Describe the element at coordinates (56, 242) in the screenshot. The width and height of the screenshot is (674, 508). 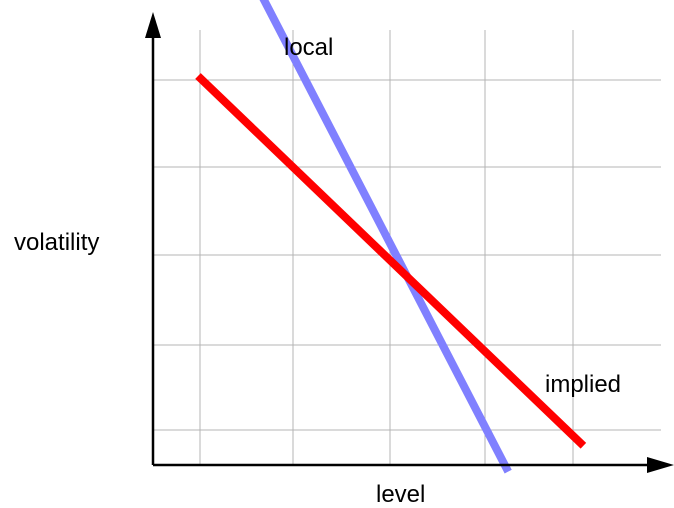
I see `y-axis-label: volatility` at that location.